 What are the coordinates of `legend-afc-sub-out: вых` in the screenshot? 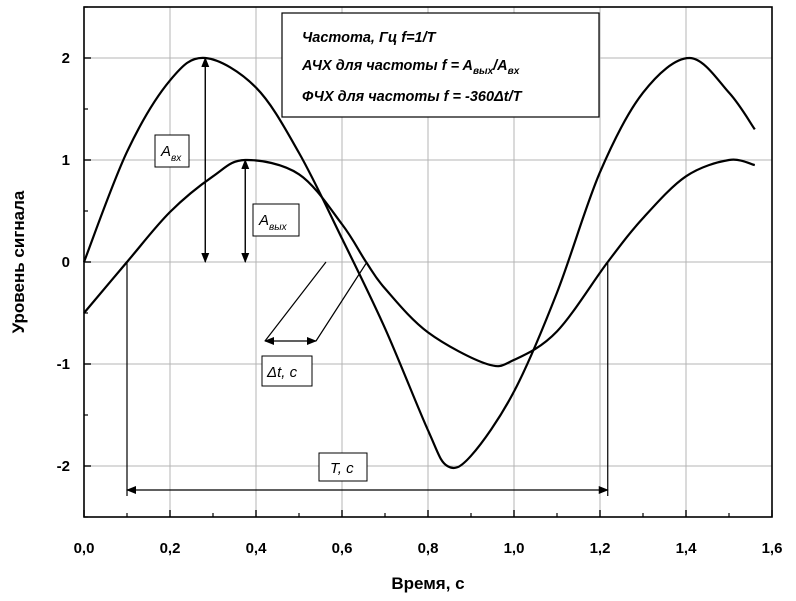 It's located at (483, 71).